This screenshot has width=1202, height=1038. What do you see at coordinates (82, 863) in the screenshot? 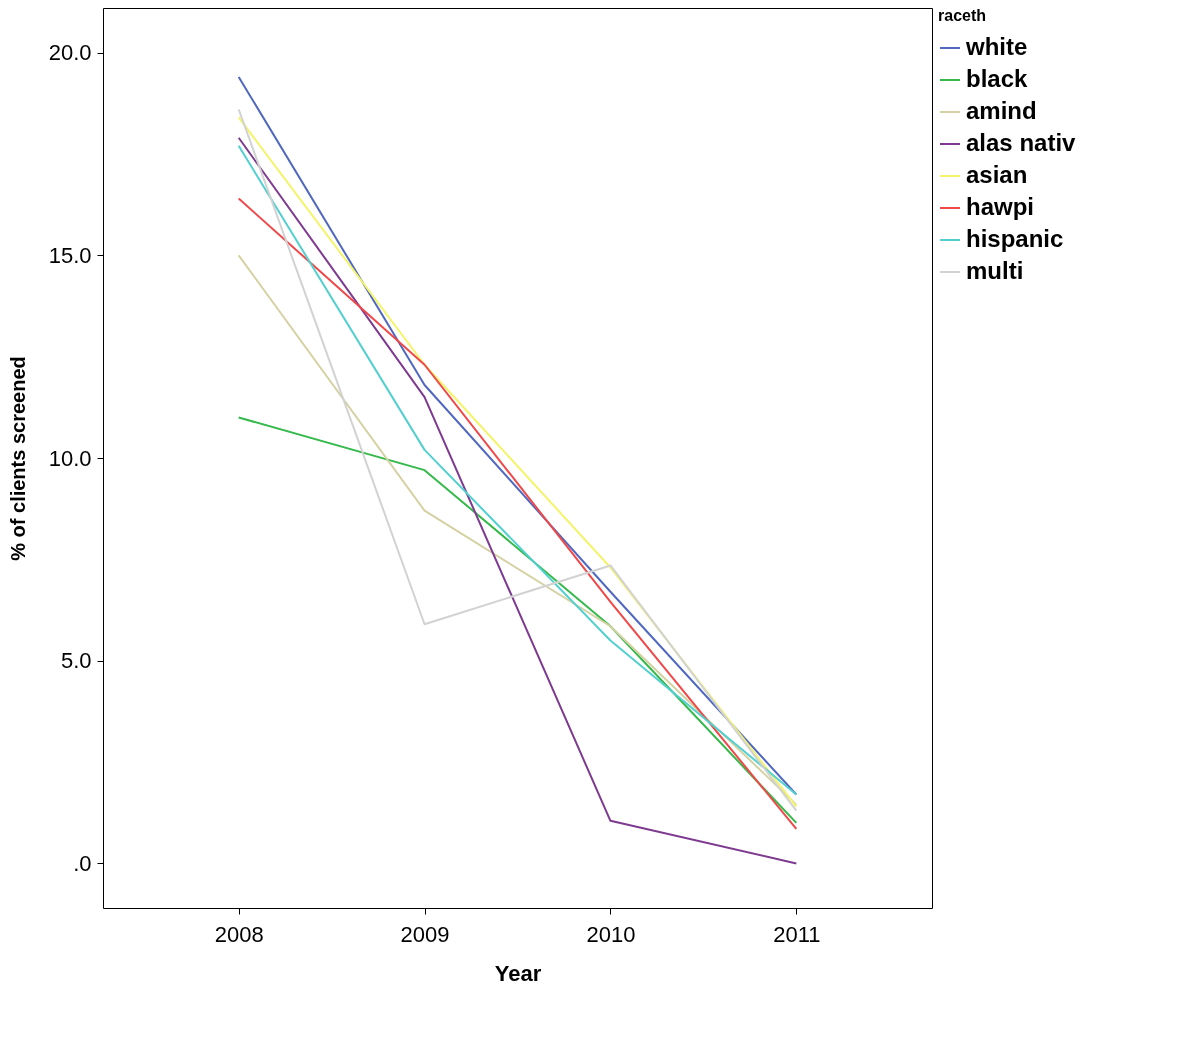
I see `y-tick-label: .0` at bounding box center [82, 863].